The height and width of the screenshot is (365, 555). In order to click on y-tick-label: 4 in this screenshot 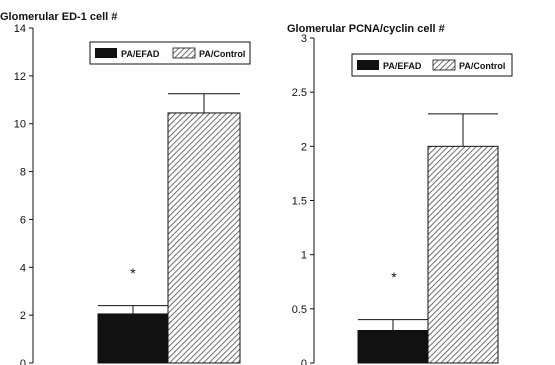, I will do `click(23, 268)`.